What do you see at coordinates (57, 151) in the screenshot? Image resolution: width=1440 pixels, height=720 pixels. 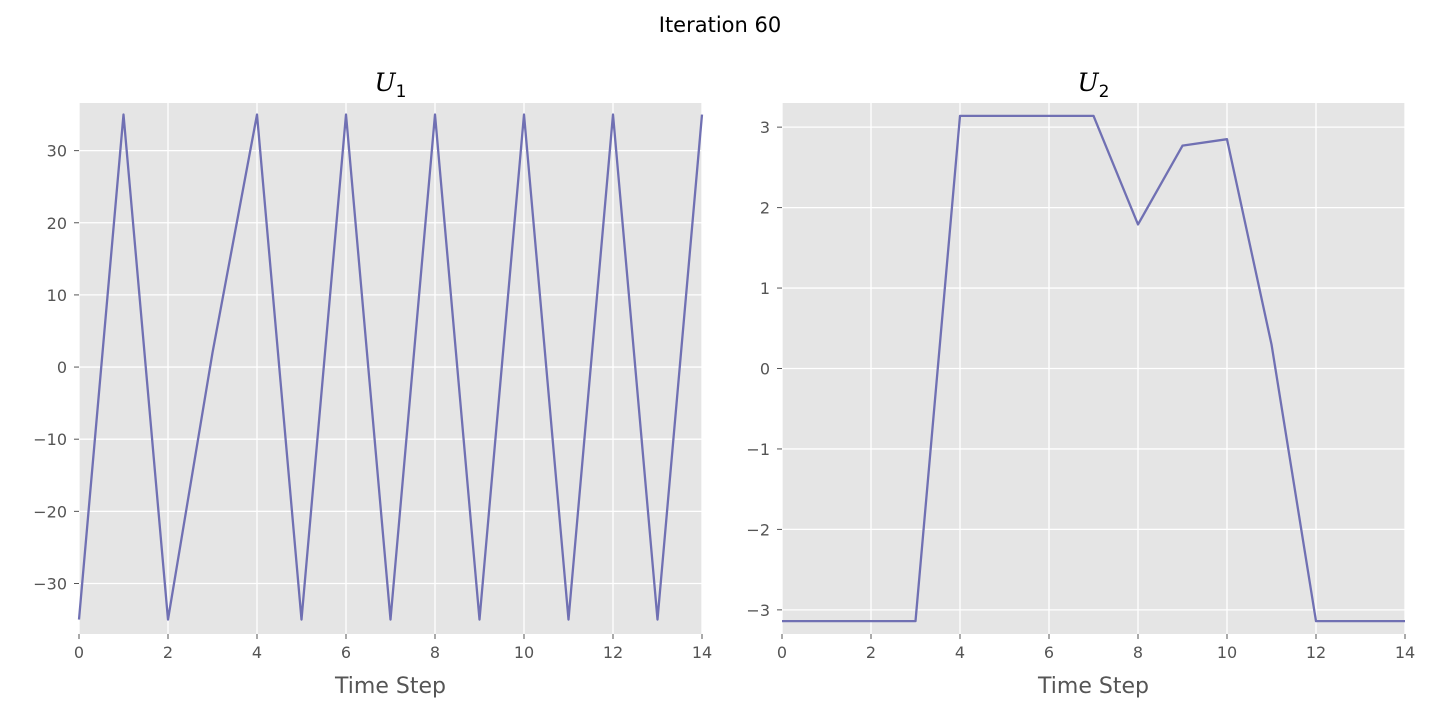 I see `y-tick-label: 30` at bounding box center [57, 151].